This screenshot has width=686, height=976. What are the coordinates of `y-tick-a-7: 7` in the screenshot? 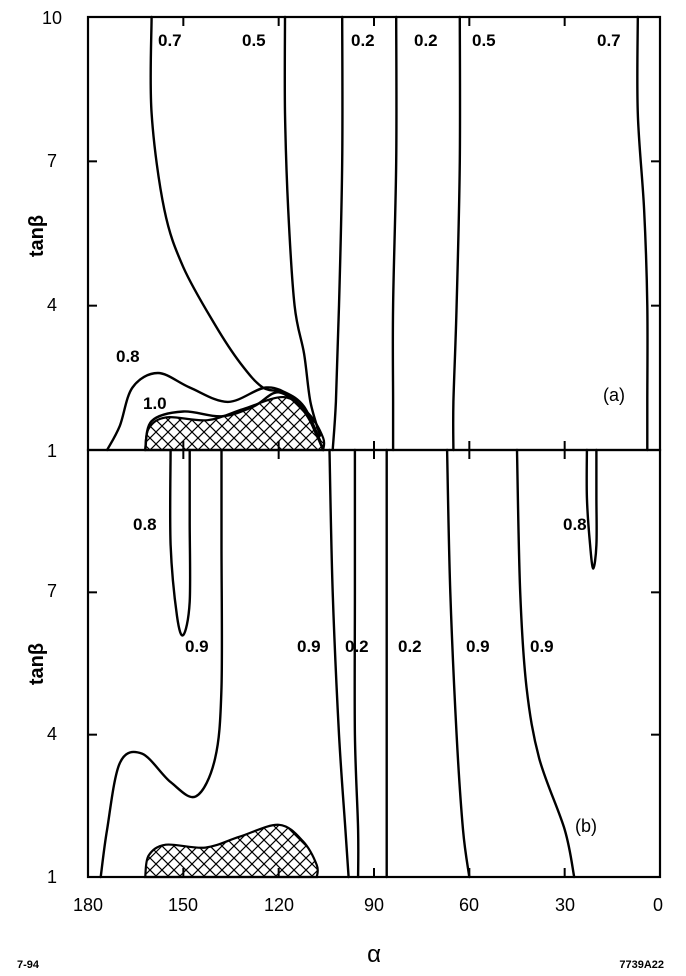 It's located at (52, 161).